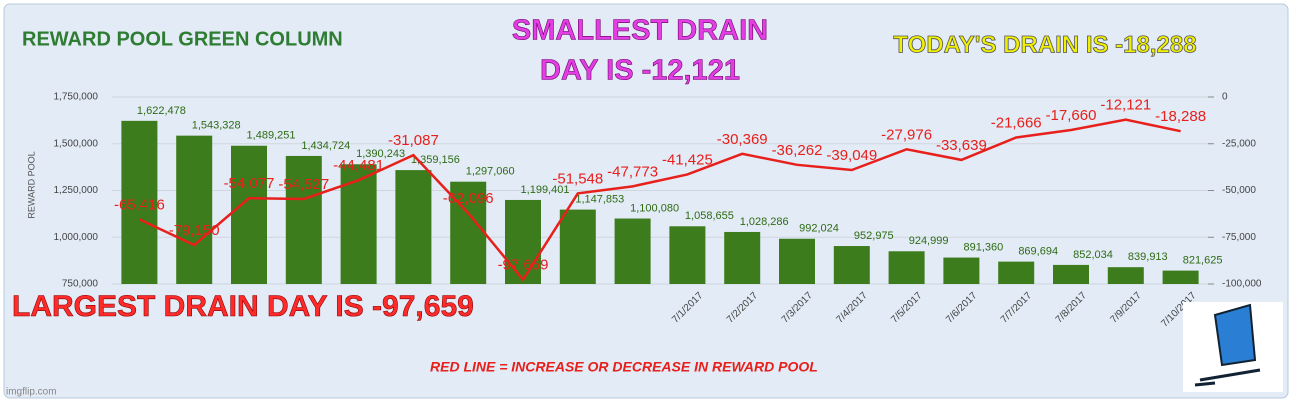  I want to click on bar-label: 992,024, so click(819, 229).